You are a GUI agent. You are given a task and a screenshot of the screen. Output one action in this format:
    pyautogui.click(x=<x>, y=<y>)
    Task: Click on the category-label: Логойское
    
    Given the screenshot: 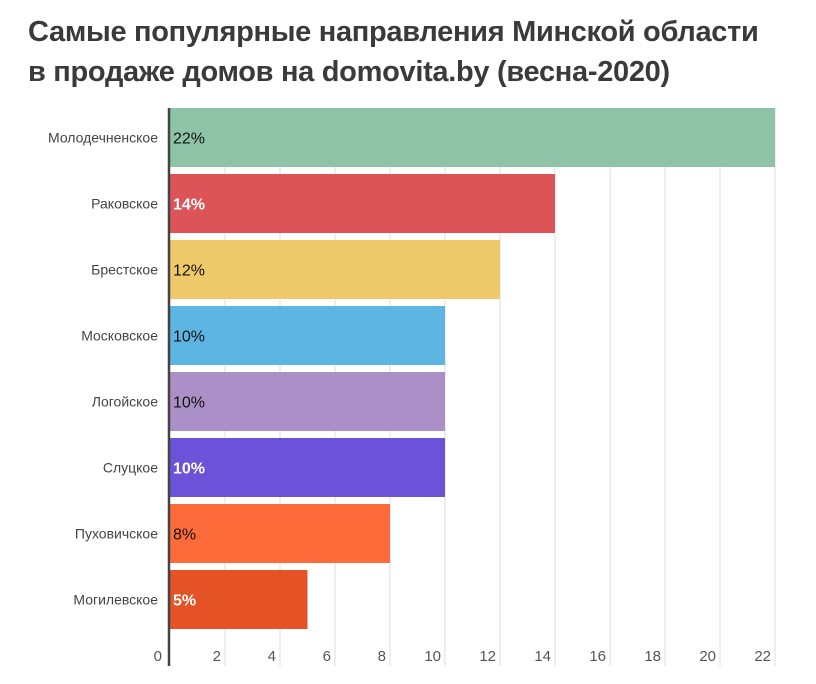 What is the action you would take?
    pyautogui.click(x=125, y=402)
    